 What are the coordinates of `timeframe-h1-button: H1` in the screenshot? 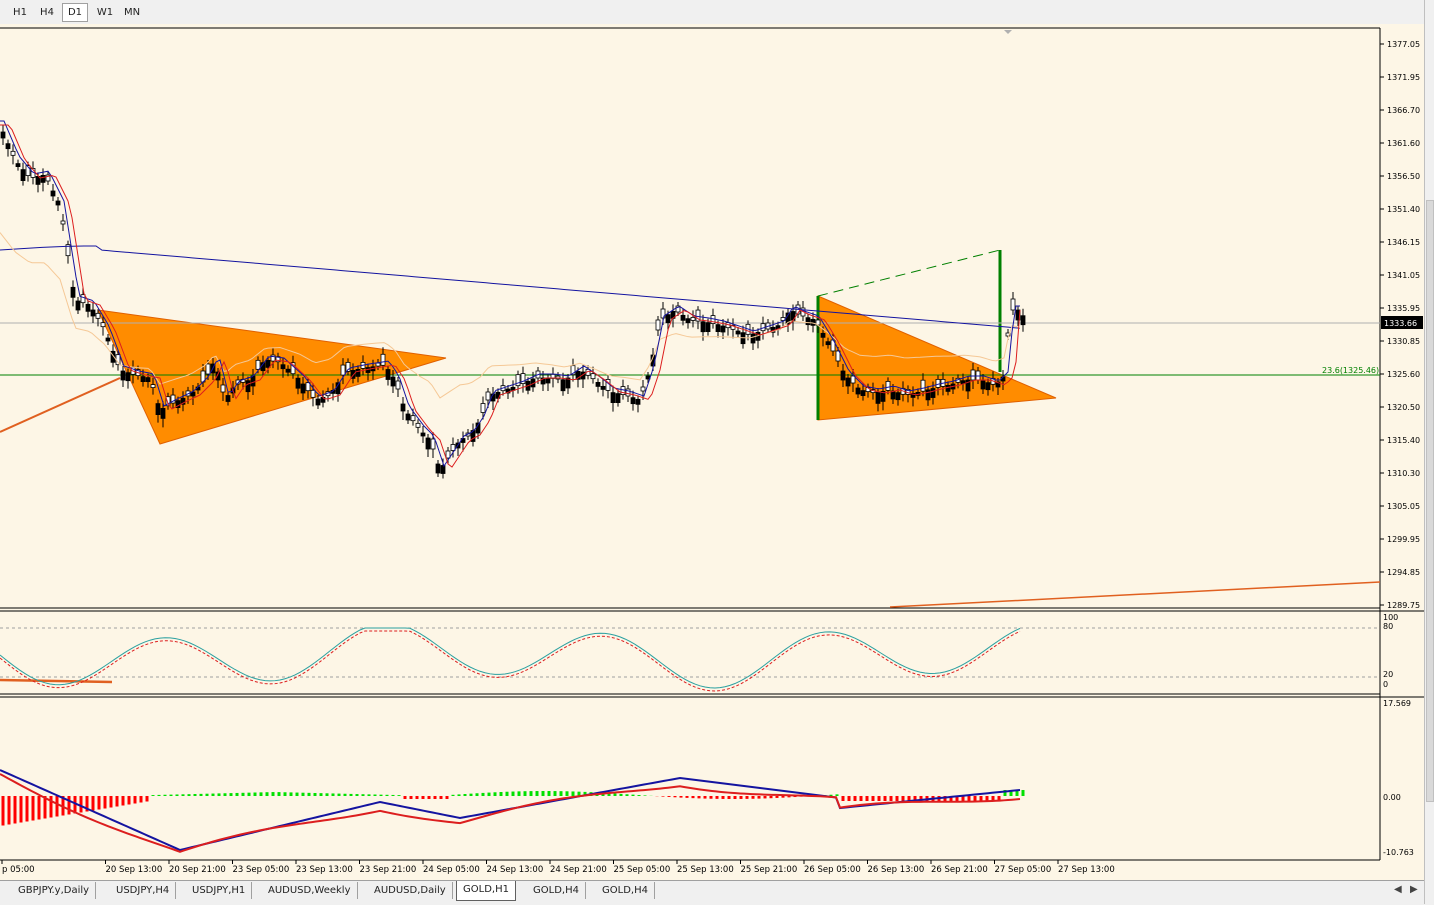 It's located at (20, 12).